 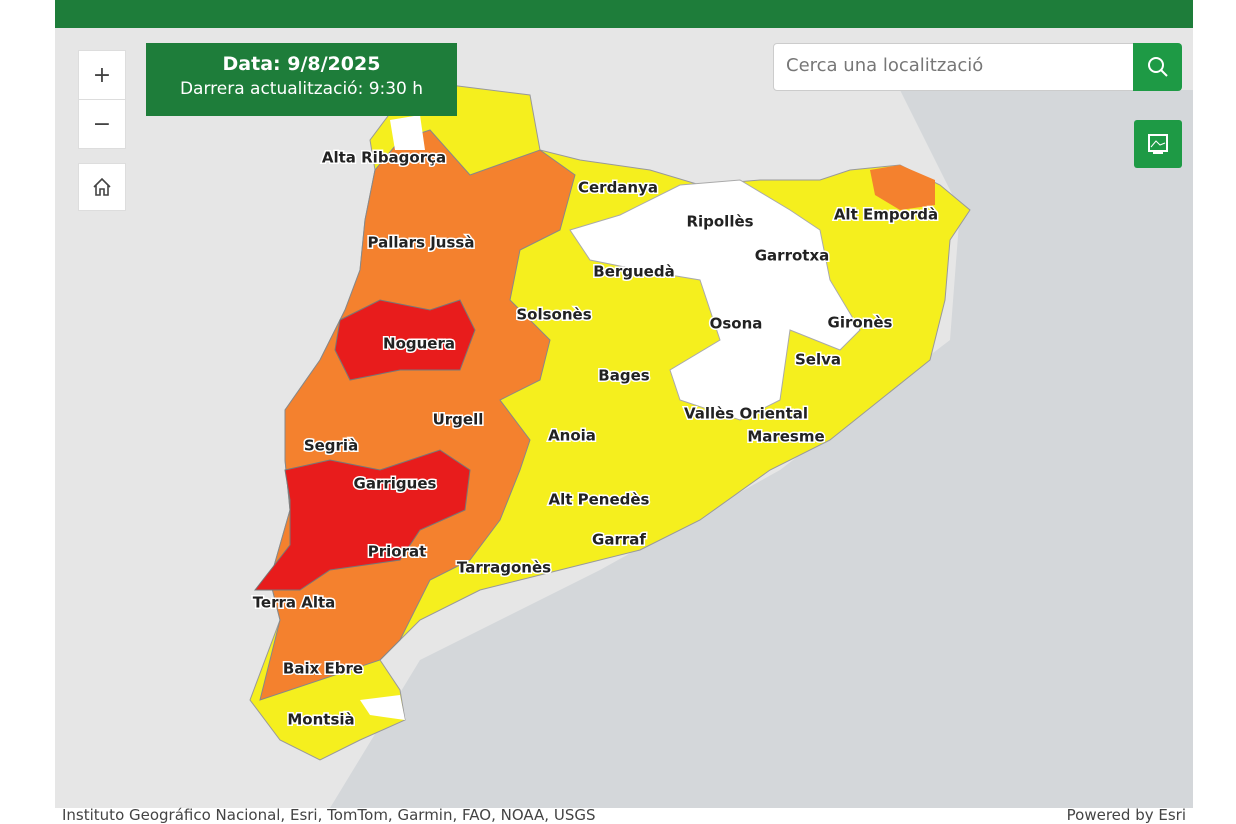 I want to click on search-input: Cerca una localització, so click(x=954, y=67).